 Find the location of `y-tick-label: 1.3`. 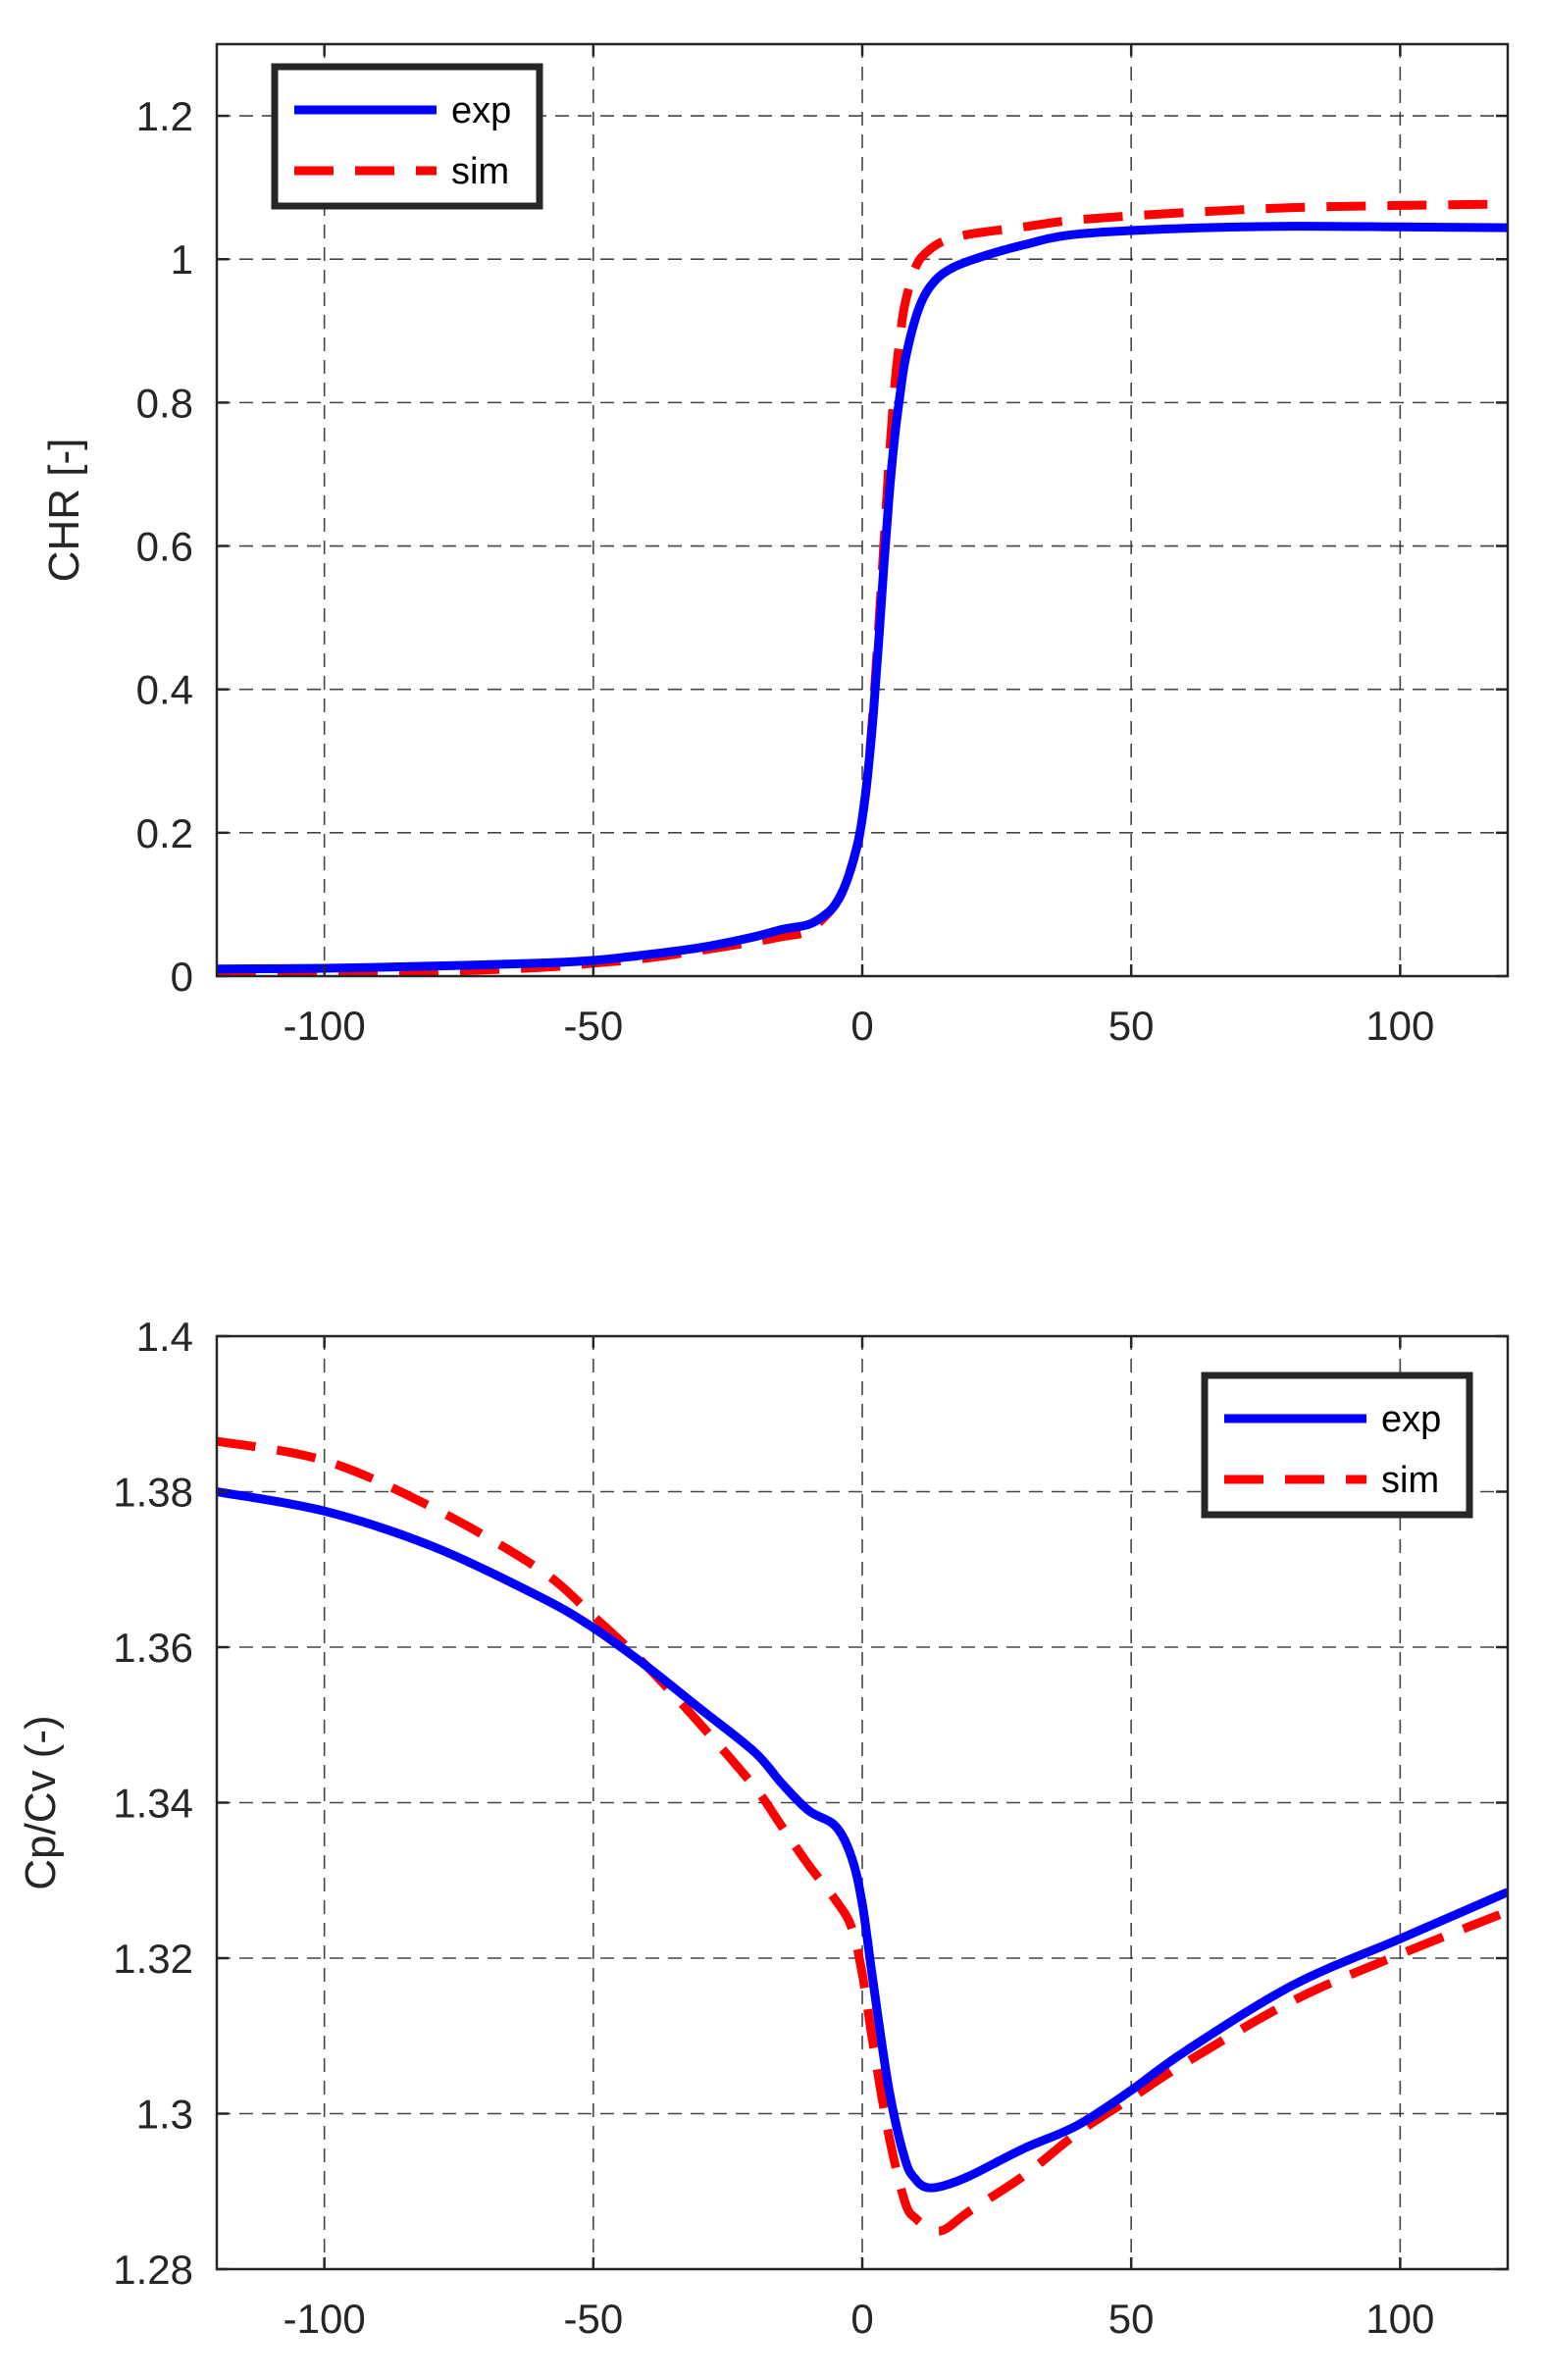

y-tick-label: 1.3 is located at coordinates (164, 2115).